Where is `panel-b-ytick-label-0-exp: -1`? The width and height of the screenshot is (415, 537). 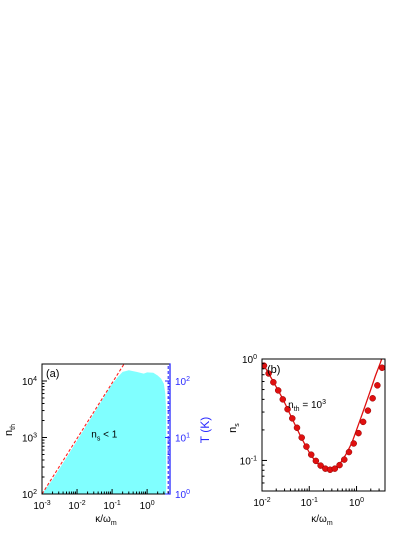 panel-b-ytick-label-0-exp: -1 is located at coordinates (254, 458).